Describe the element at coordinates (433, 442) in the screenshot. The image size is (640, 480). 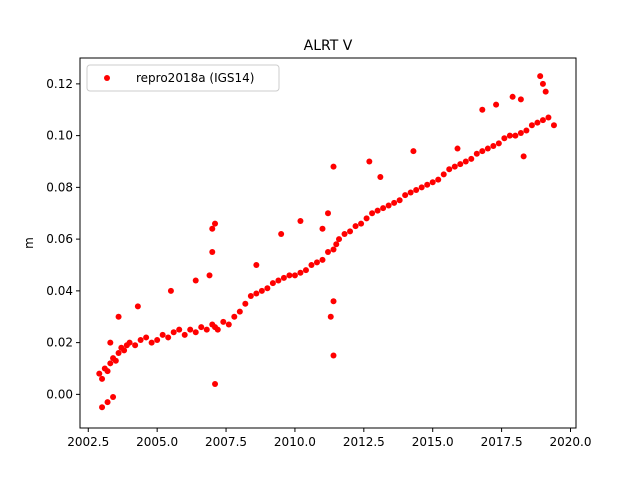
I see `x-tick-label: 2015.0` at that location.